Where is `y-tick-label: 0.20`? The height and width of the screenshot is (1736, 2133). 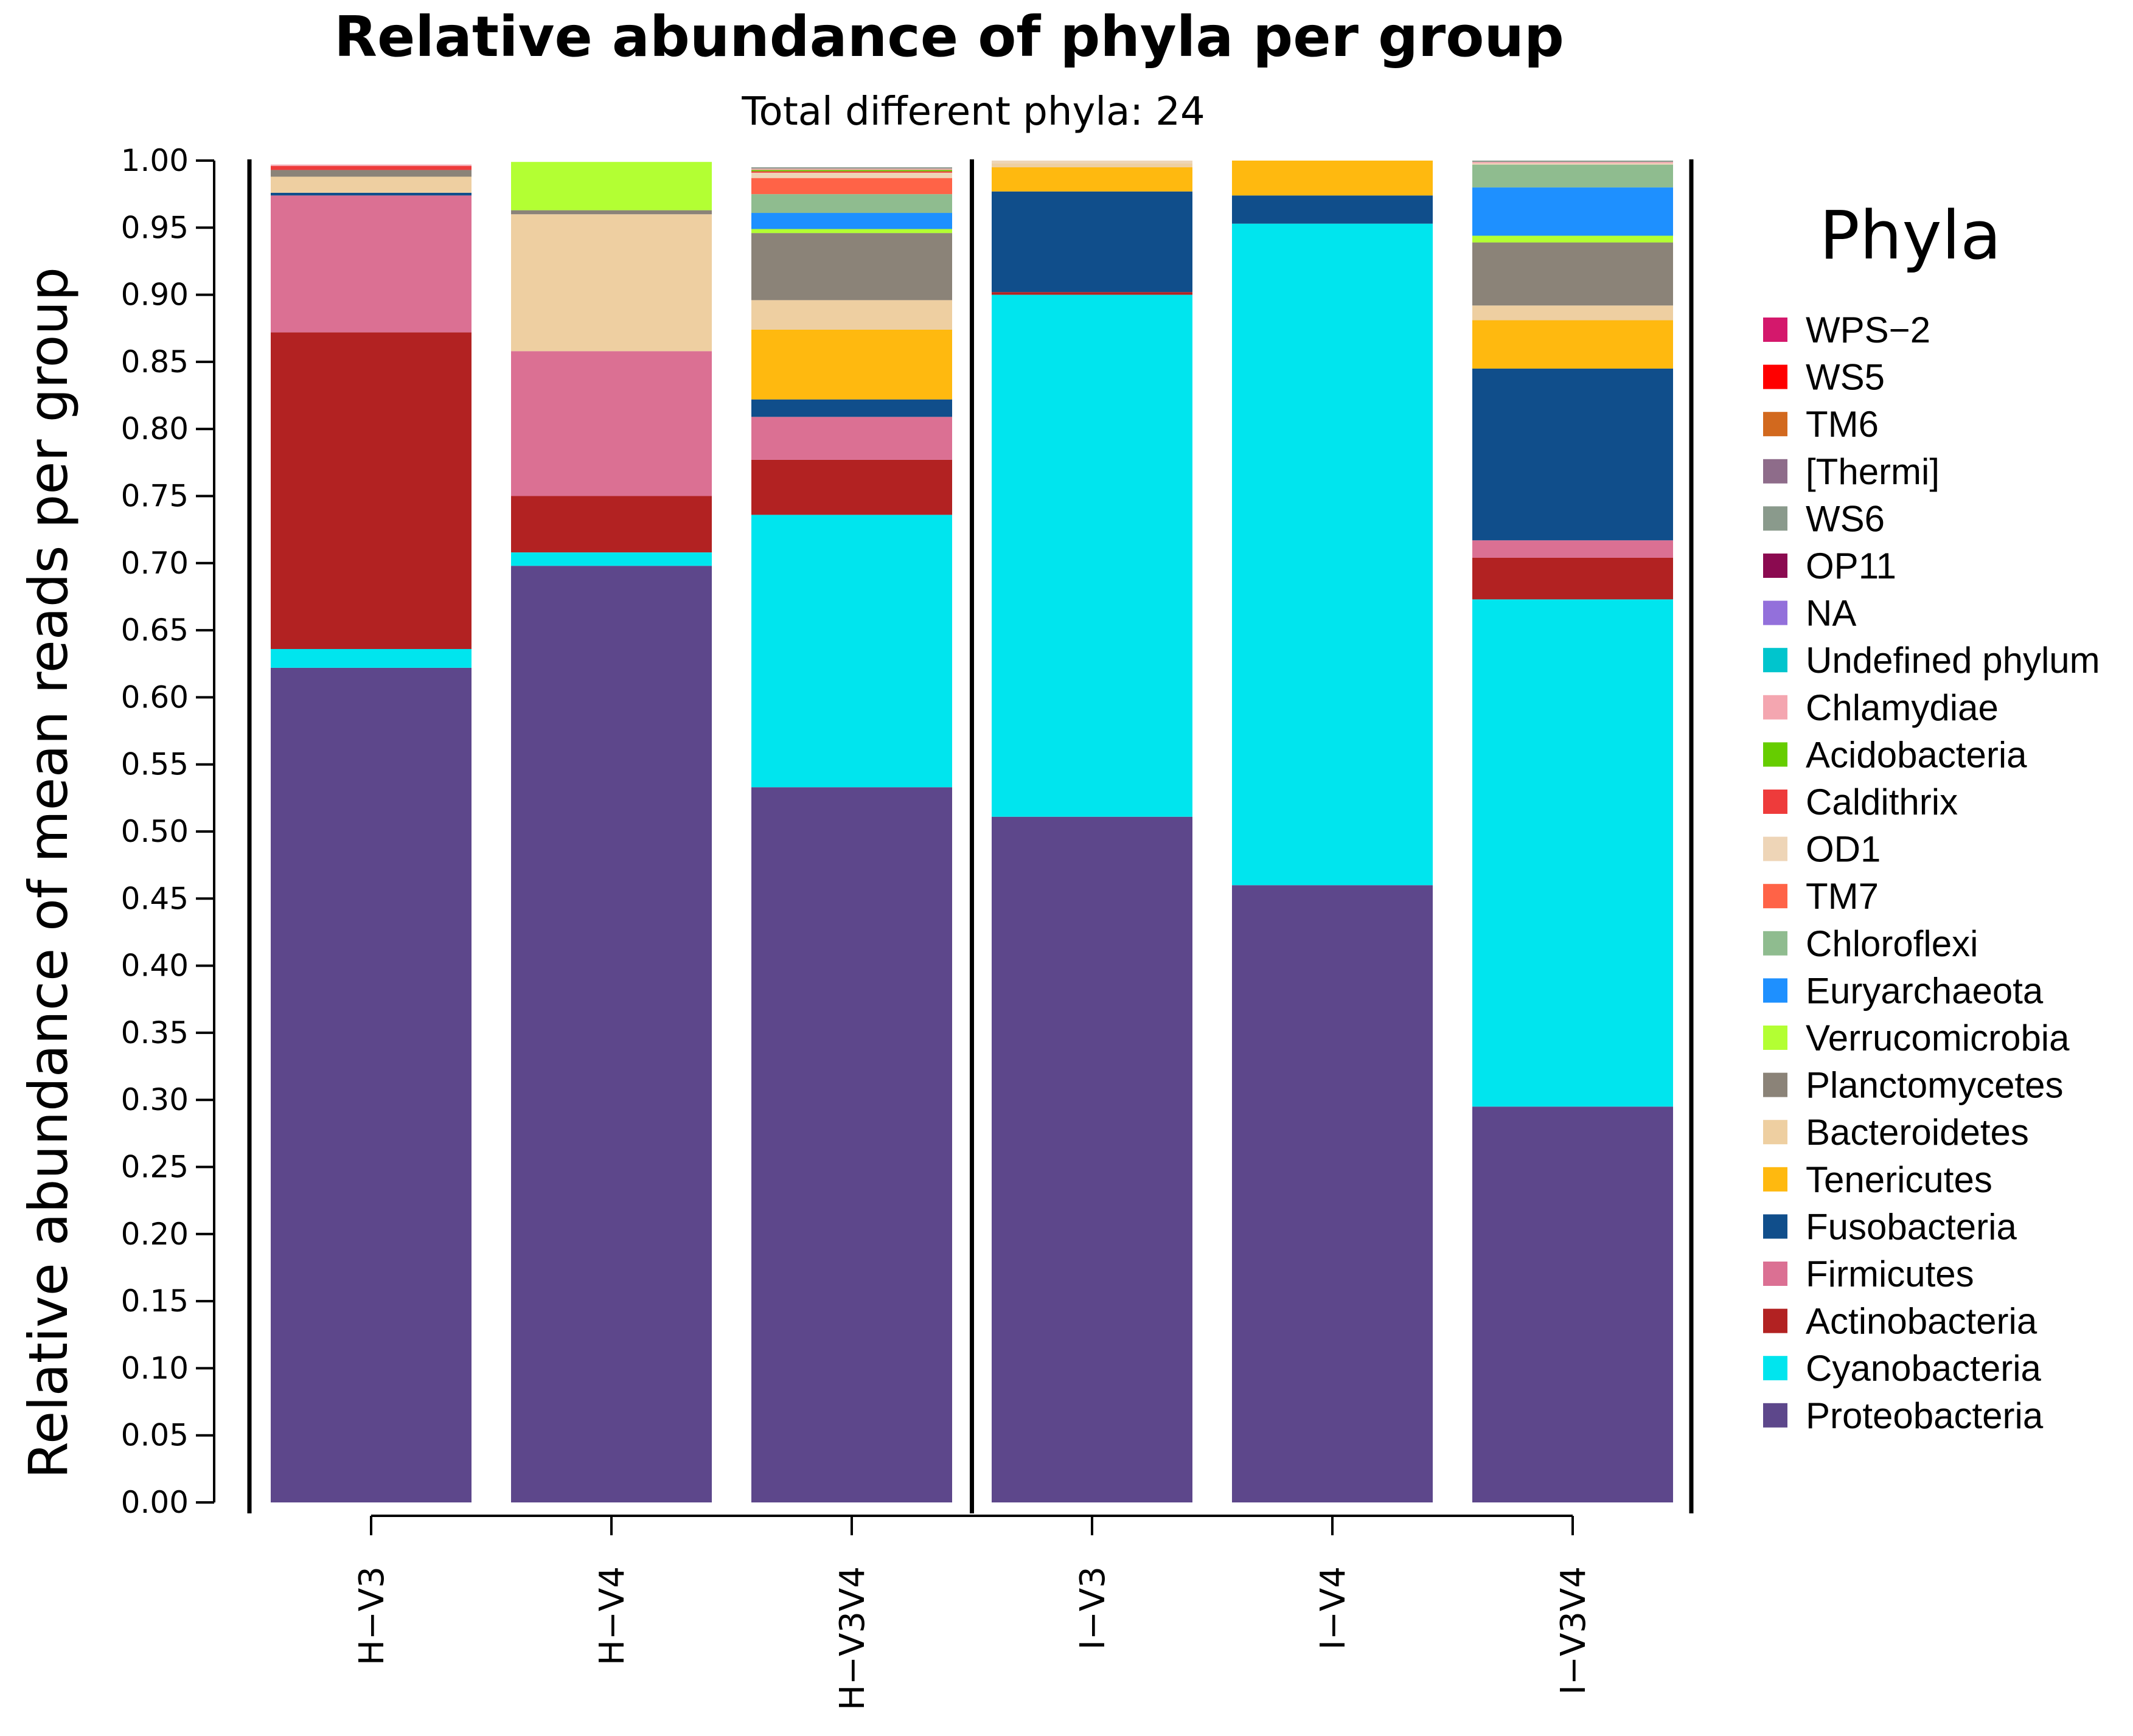 y-tick-label: 0.20 is located at coordinates (155, 1234).